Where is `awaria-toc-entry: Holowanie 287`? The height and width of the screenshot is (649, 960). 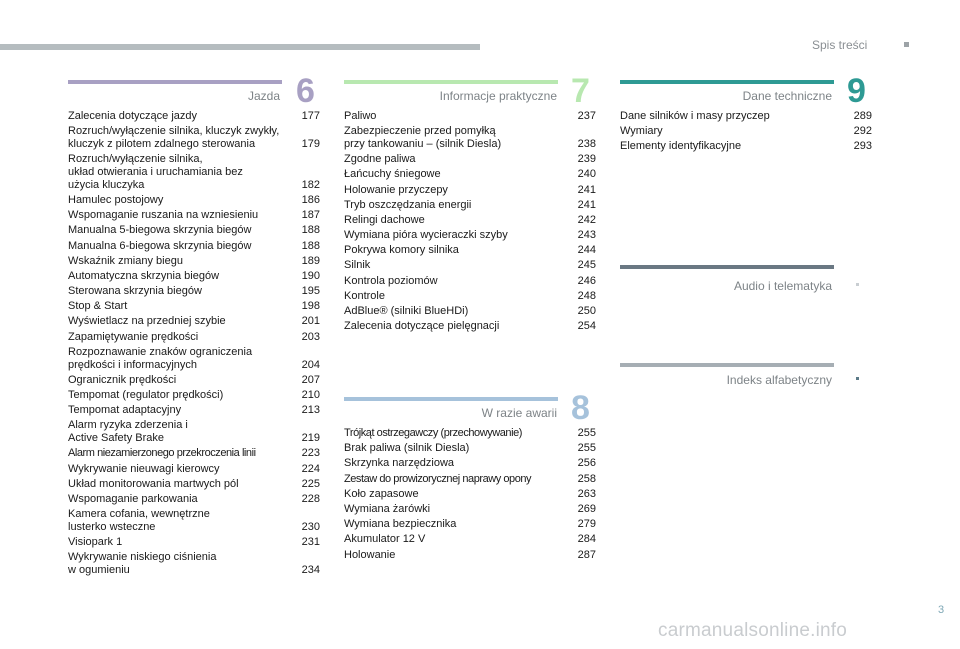 awaria-toc-entry: Holowanie 287 is located at coordinates (470, 555).